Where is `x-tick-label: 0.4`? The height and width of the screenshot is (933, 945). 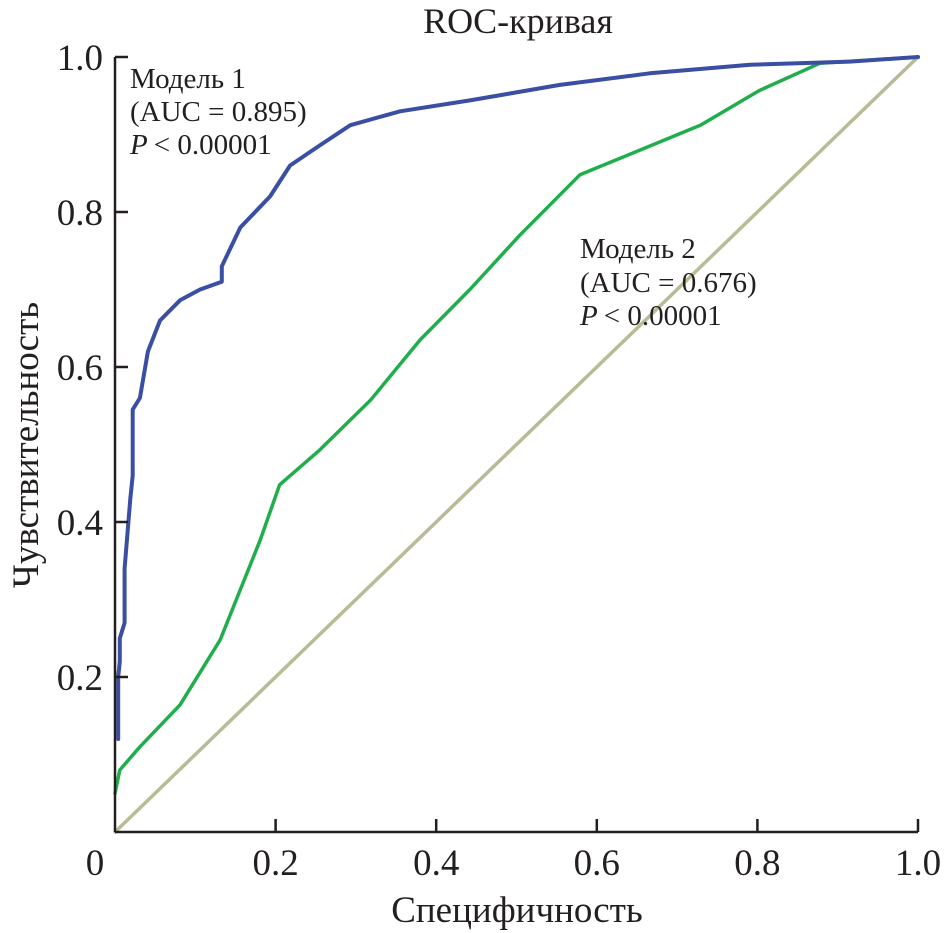 x-tick-label: 0.4 is located at coordinates (436, 863).